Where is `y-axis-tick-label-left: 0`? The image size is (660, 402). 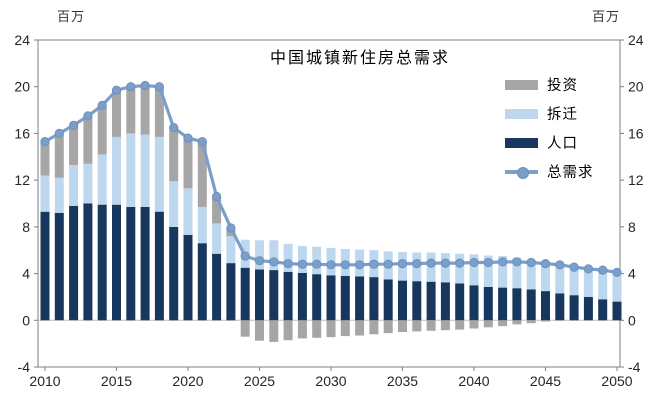
y-axis-tick-label-left: 0 is located at coordinates (26, 320).